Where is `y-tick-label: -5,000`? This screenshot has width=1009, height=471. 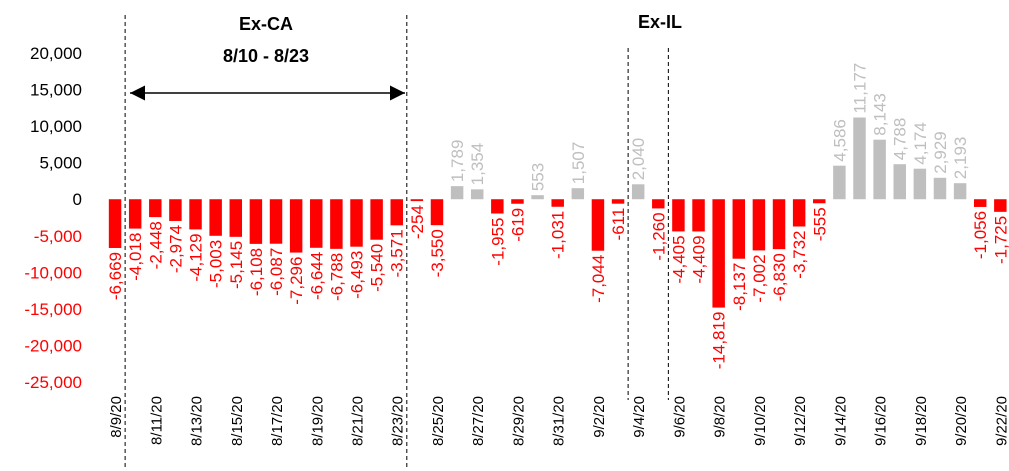
y-tick-label: -5,000 is located at coordinates (58, 236).